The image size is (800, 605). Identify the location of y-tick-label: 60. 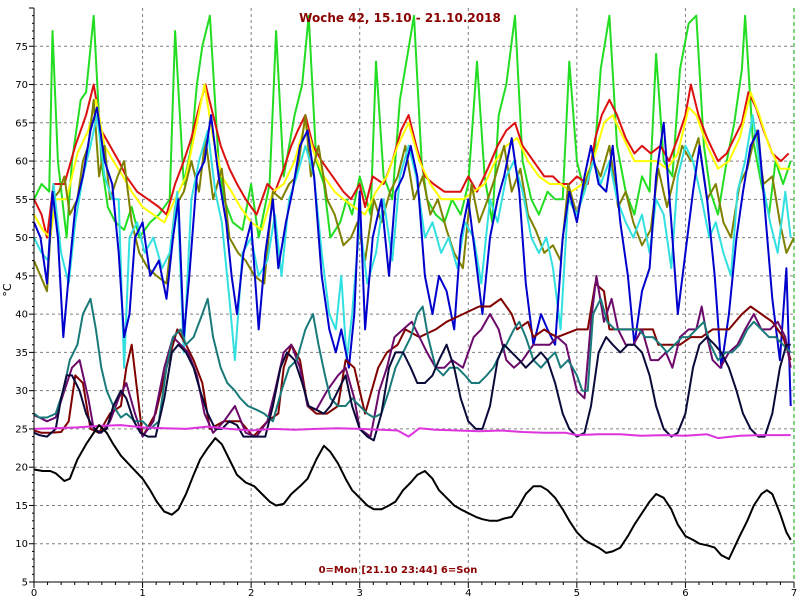
(21, 162).